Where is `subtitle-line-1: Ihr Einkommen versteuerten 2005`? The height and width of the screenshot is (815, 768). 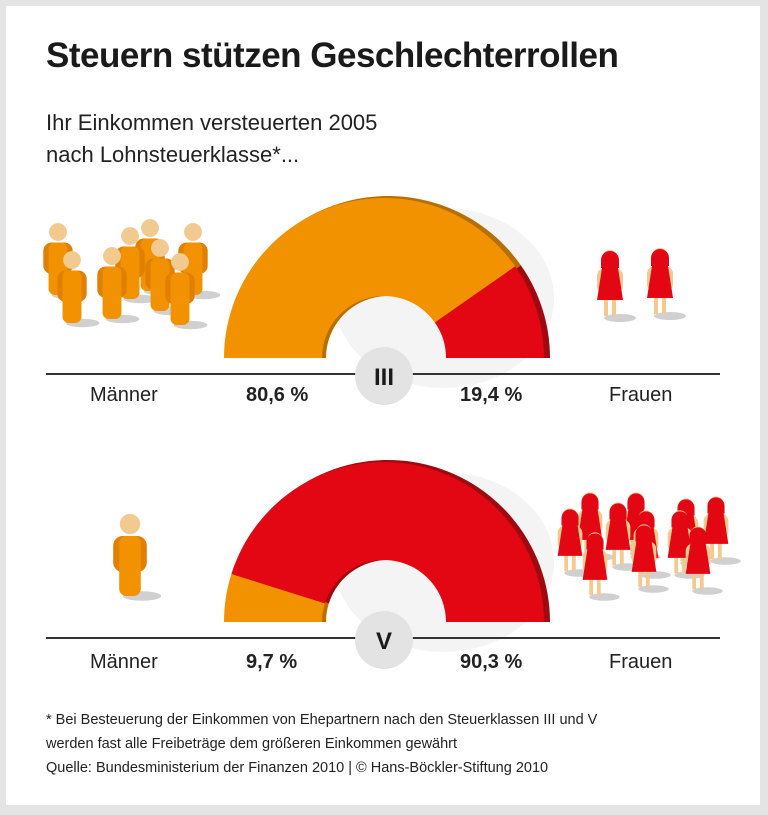
subtitle-line-1: Ihr Einkommen versteuerten 2005 is located at coordinates (212, 122).